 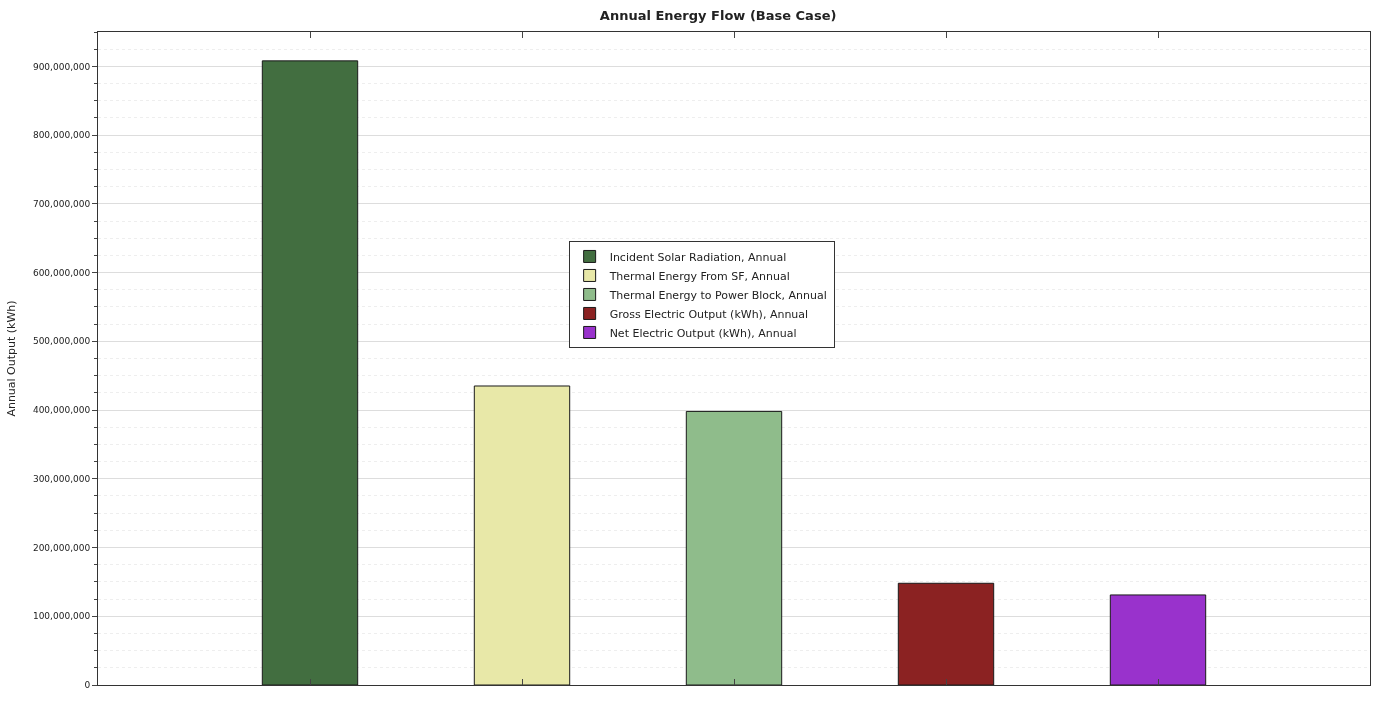 What do you see at coordinates (718, 15) in the screenshot?
I see `chart-title: Annual Energy Flow (Base Case)` at bounding box center [718, 15].